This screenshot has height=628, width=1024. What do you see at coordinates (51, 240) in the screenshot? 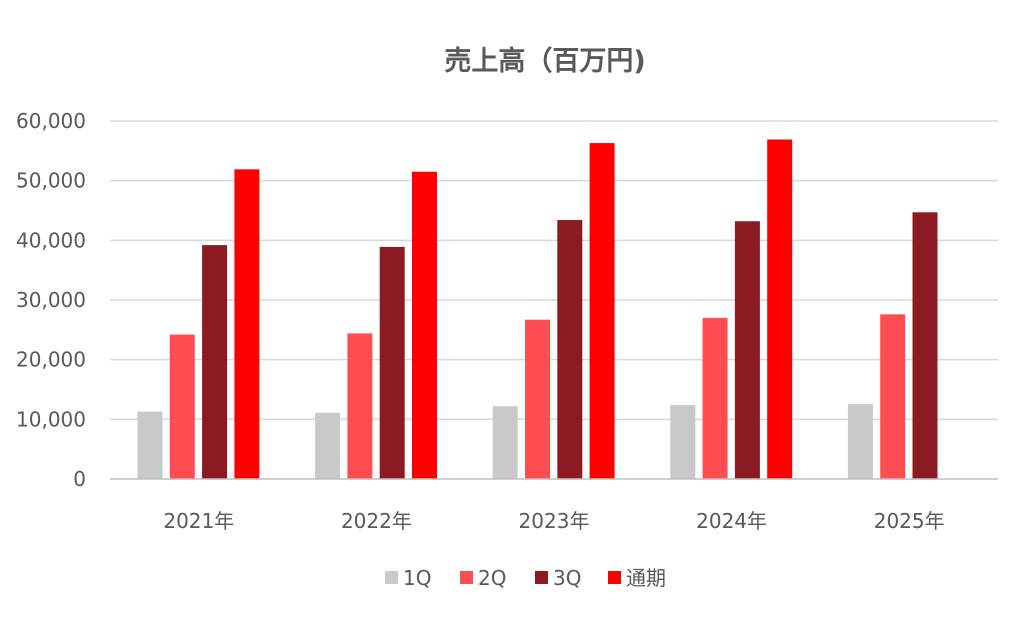
I see `y-tick-label: 40,000` at bounding box center [51, 240].